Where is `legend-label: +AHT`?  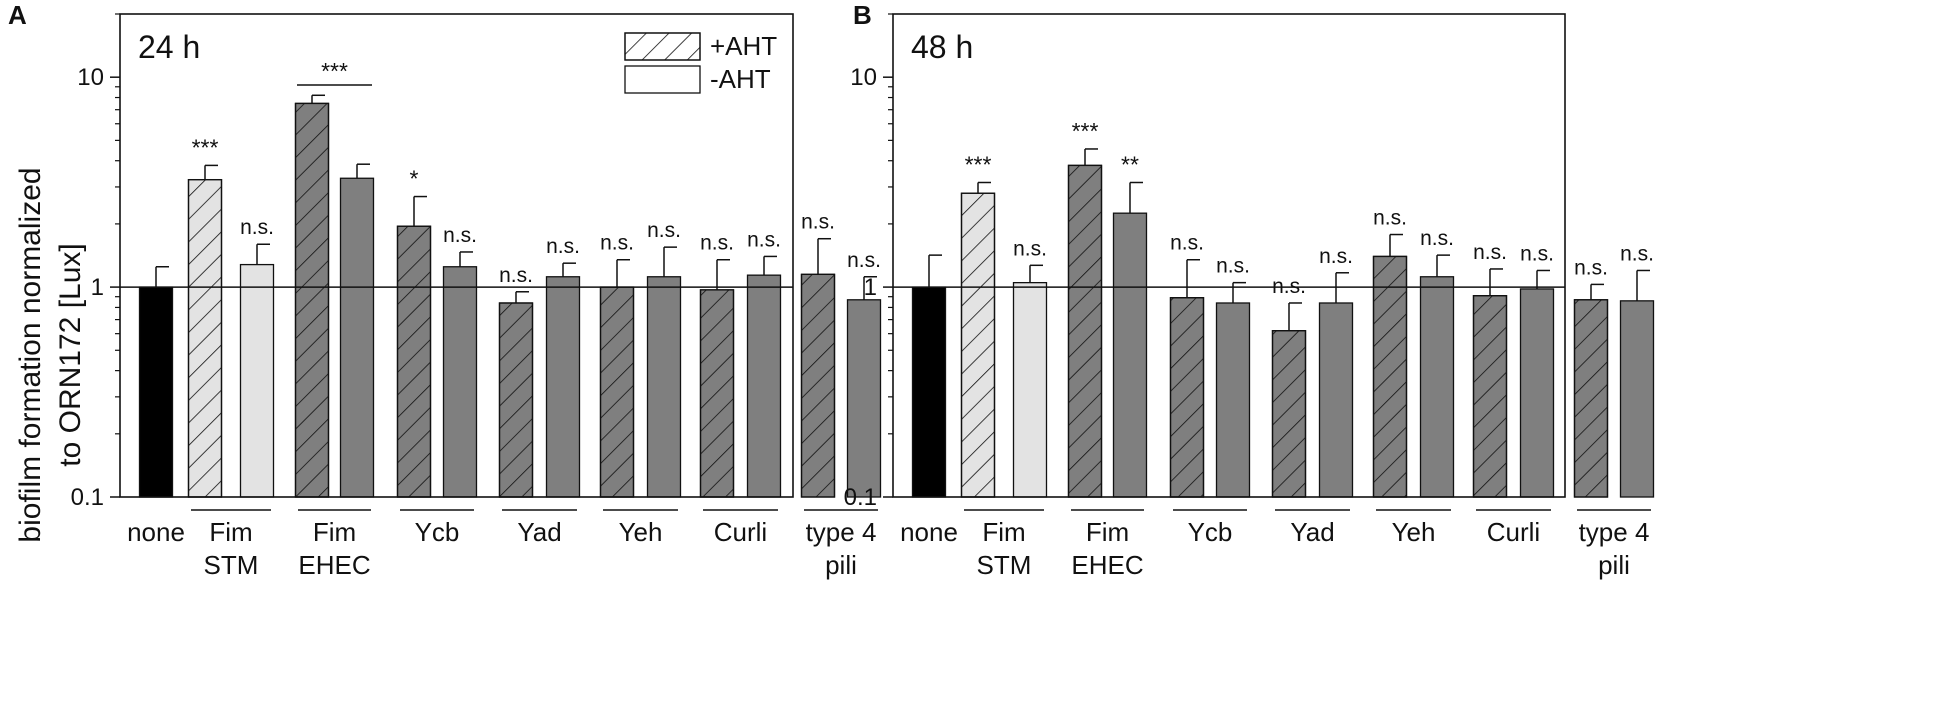
legend-label: +AHT is located at coordinates (743, 46).